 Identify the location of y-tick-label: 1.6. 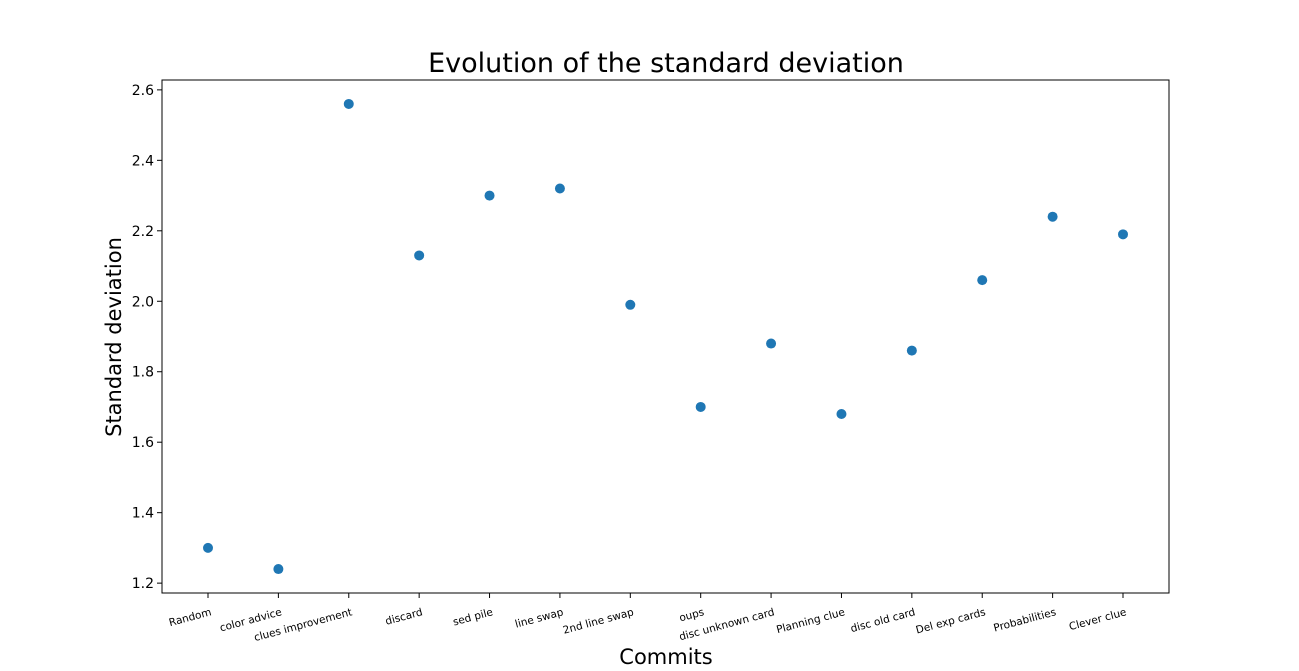
(143, 443).